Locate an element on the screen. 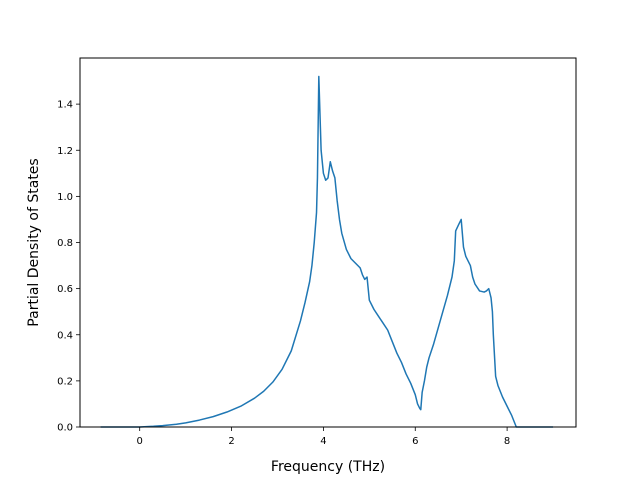  x-axis-title: Frequency (THz) is located at coordinates (328, 467).